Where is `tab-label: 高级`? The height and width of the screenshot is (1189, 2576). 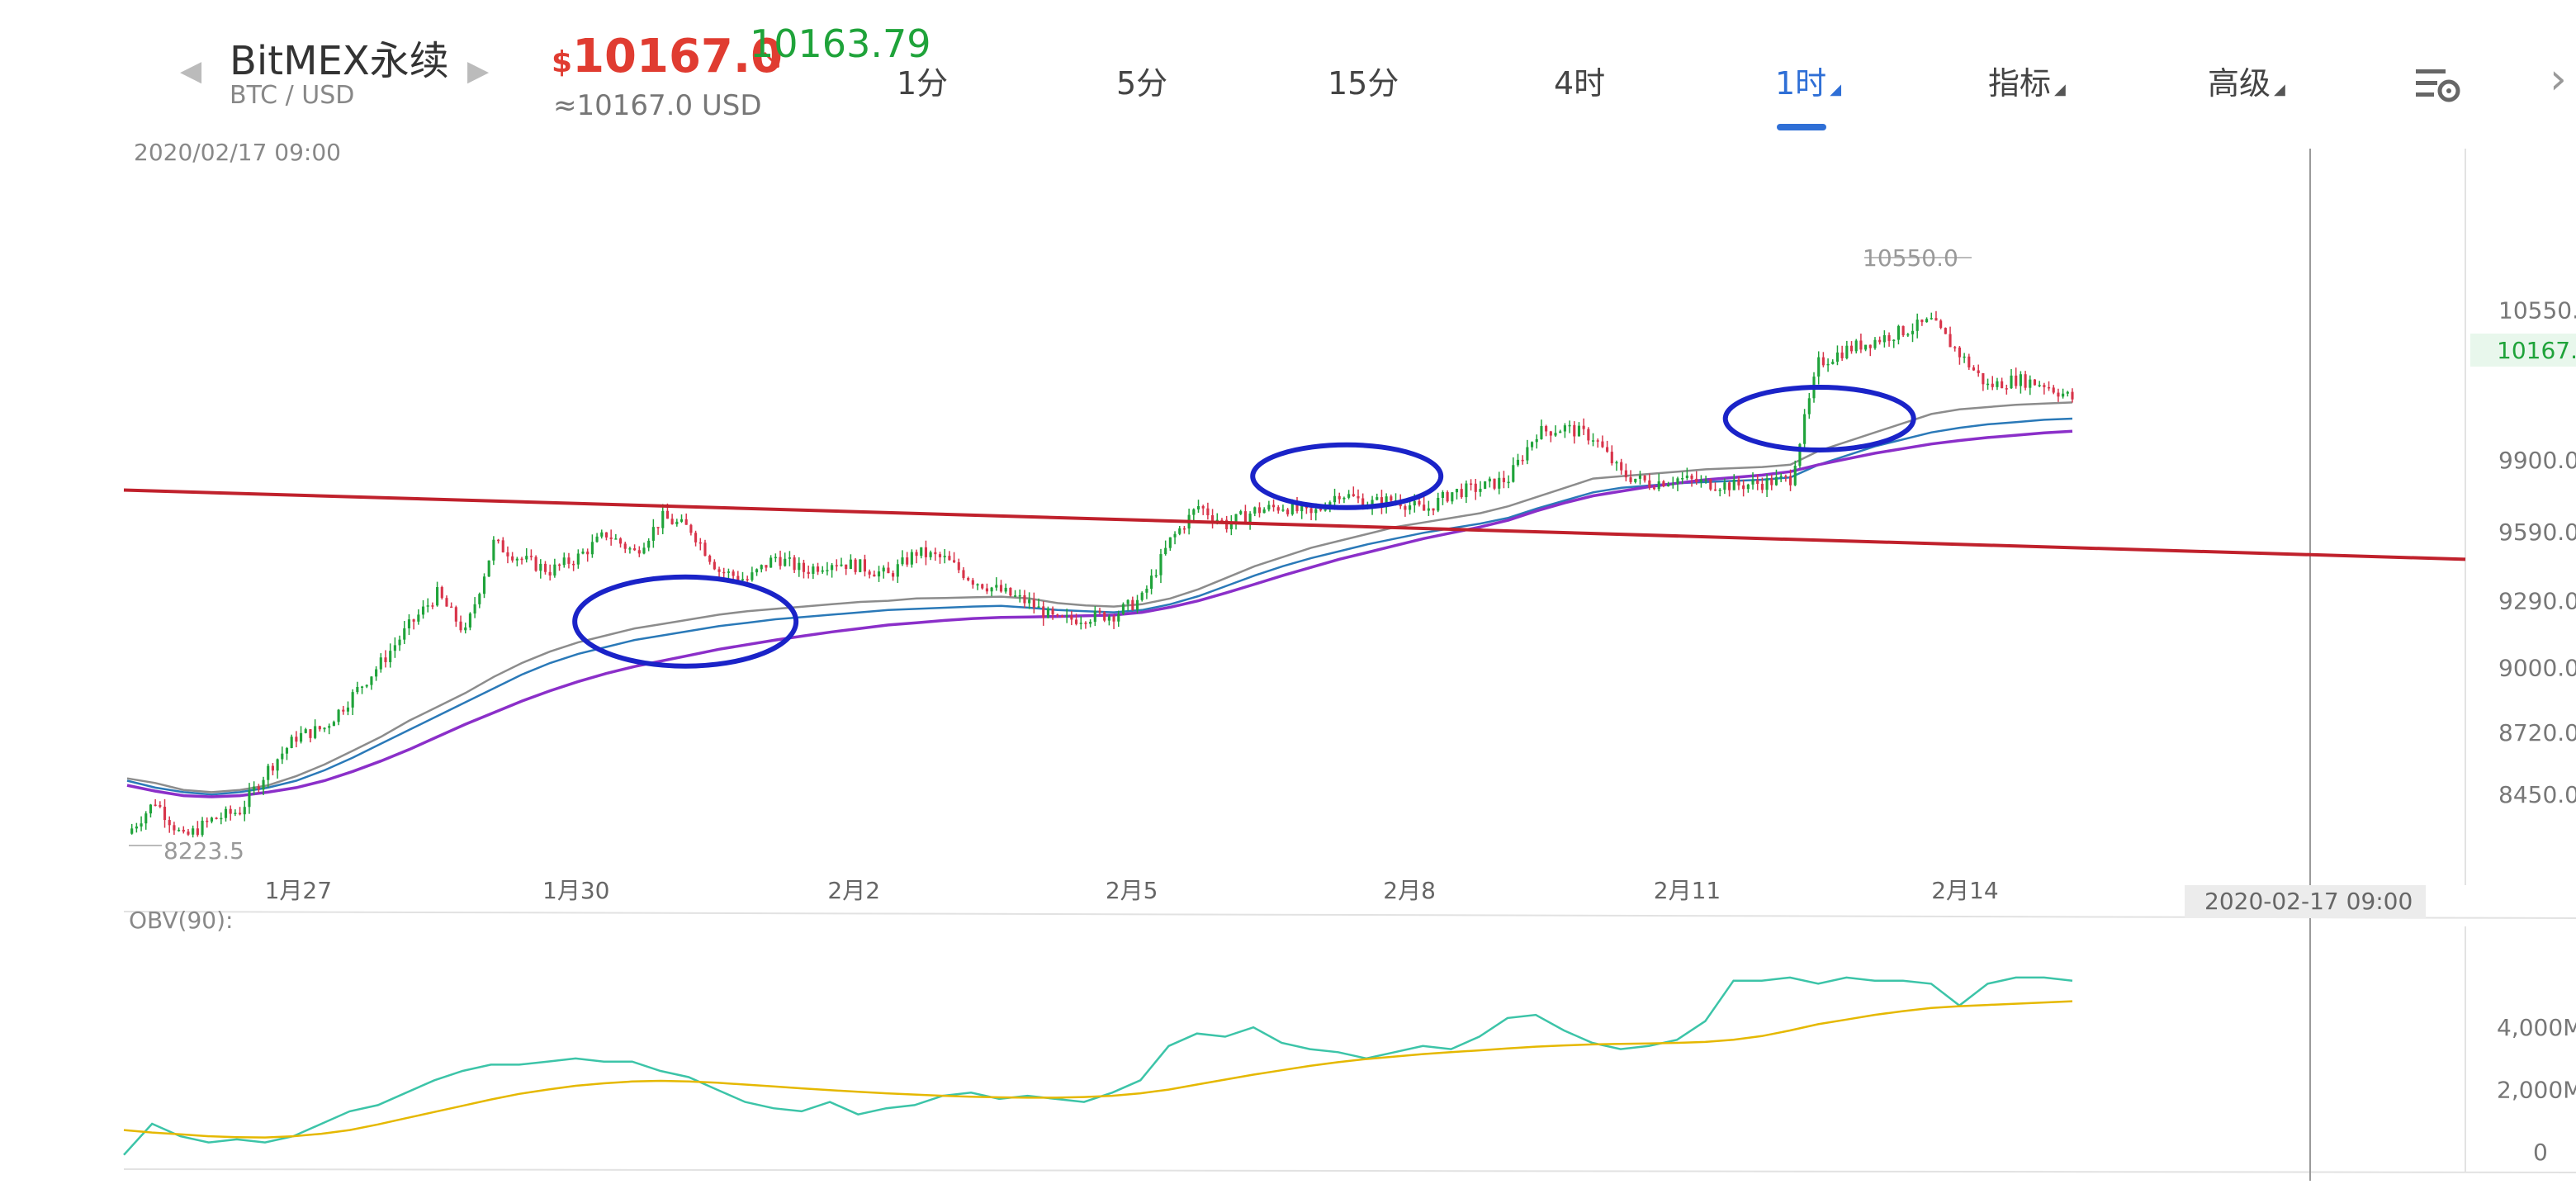
tab-label: 高级 is located at coordinates (2239, 83).